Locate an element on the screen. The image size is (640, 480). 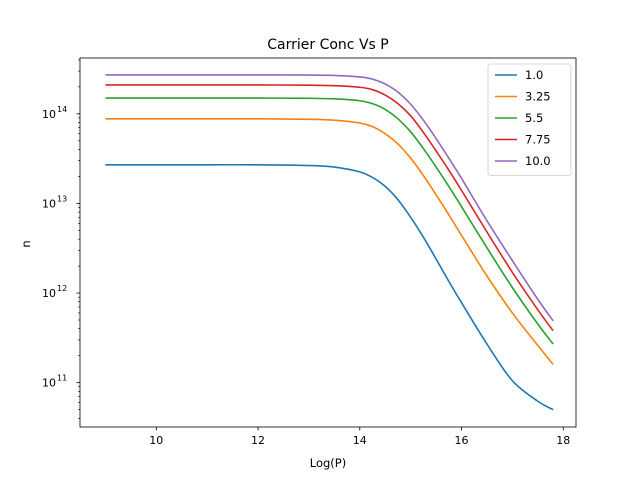
y-axis-label: n is located at coordinates (26, 243).